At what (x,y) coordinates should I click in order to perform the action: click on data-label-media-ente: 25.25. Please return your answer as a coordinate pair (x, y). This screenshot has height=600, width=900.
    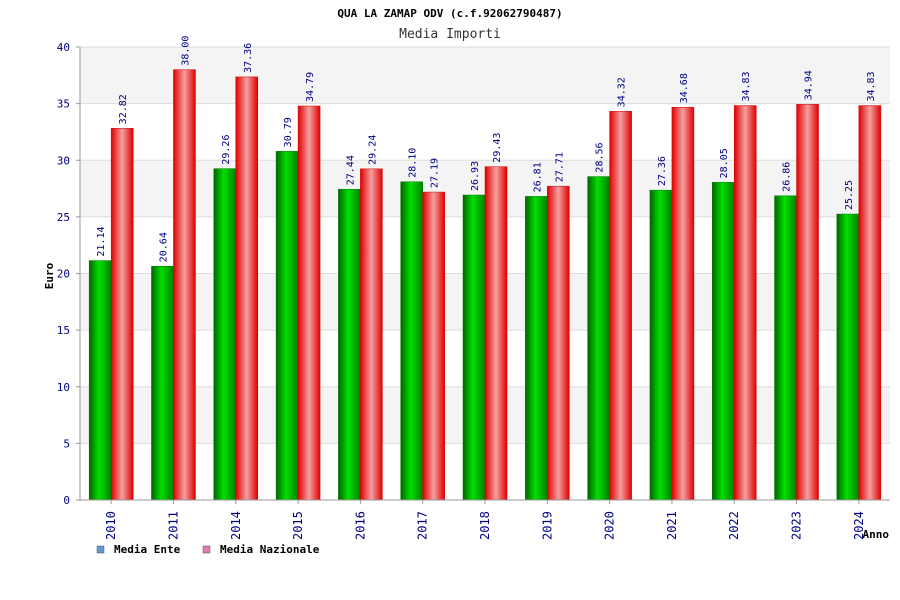
    Looking at the image, I should click on (849, 195).